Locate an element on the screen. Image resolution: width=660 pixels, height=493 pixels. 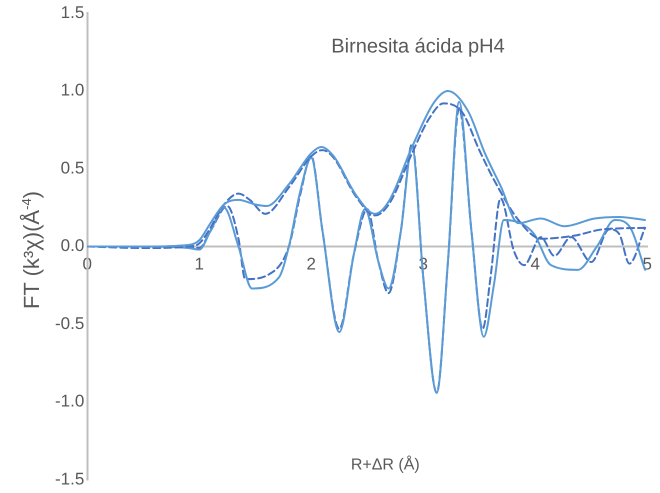
y-tick-label: -1.0 is located at coordinates (69, 401).